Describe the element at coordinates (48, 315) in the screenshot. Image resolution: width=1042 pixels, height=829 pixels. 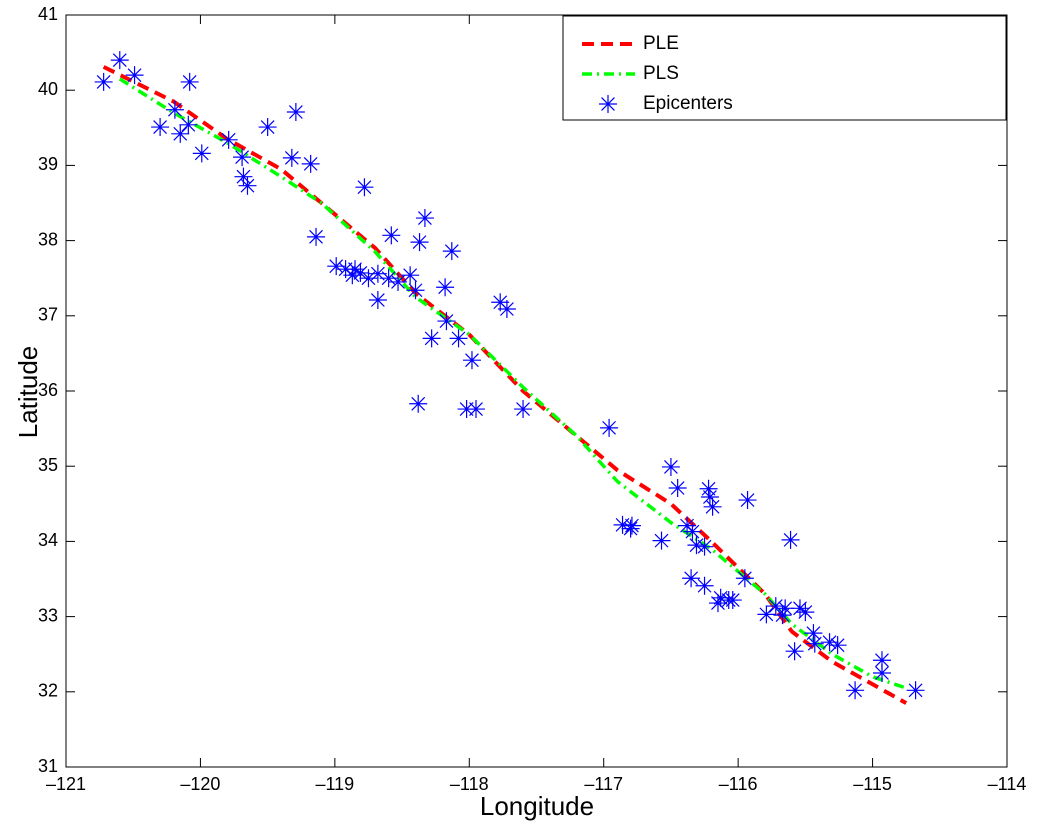
I see `y-tick-label: 37` at that location.